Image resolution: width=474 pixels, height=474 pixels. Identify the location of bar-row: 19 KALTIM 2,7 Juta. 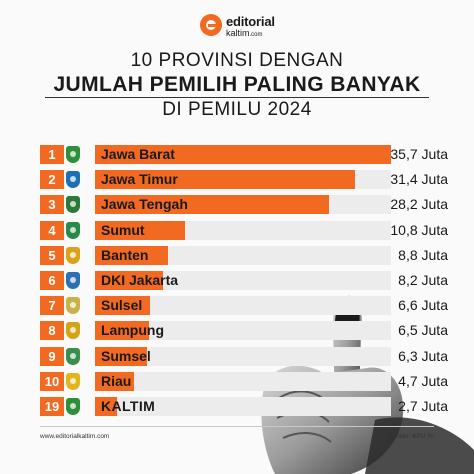
(250, 406).